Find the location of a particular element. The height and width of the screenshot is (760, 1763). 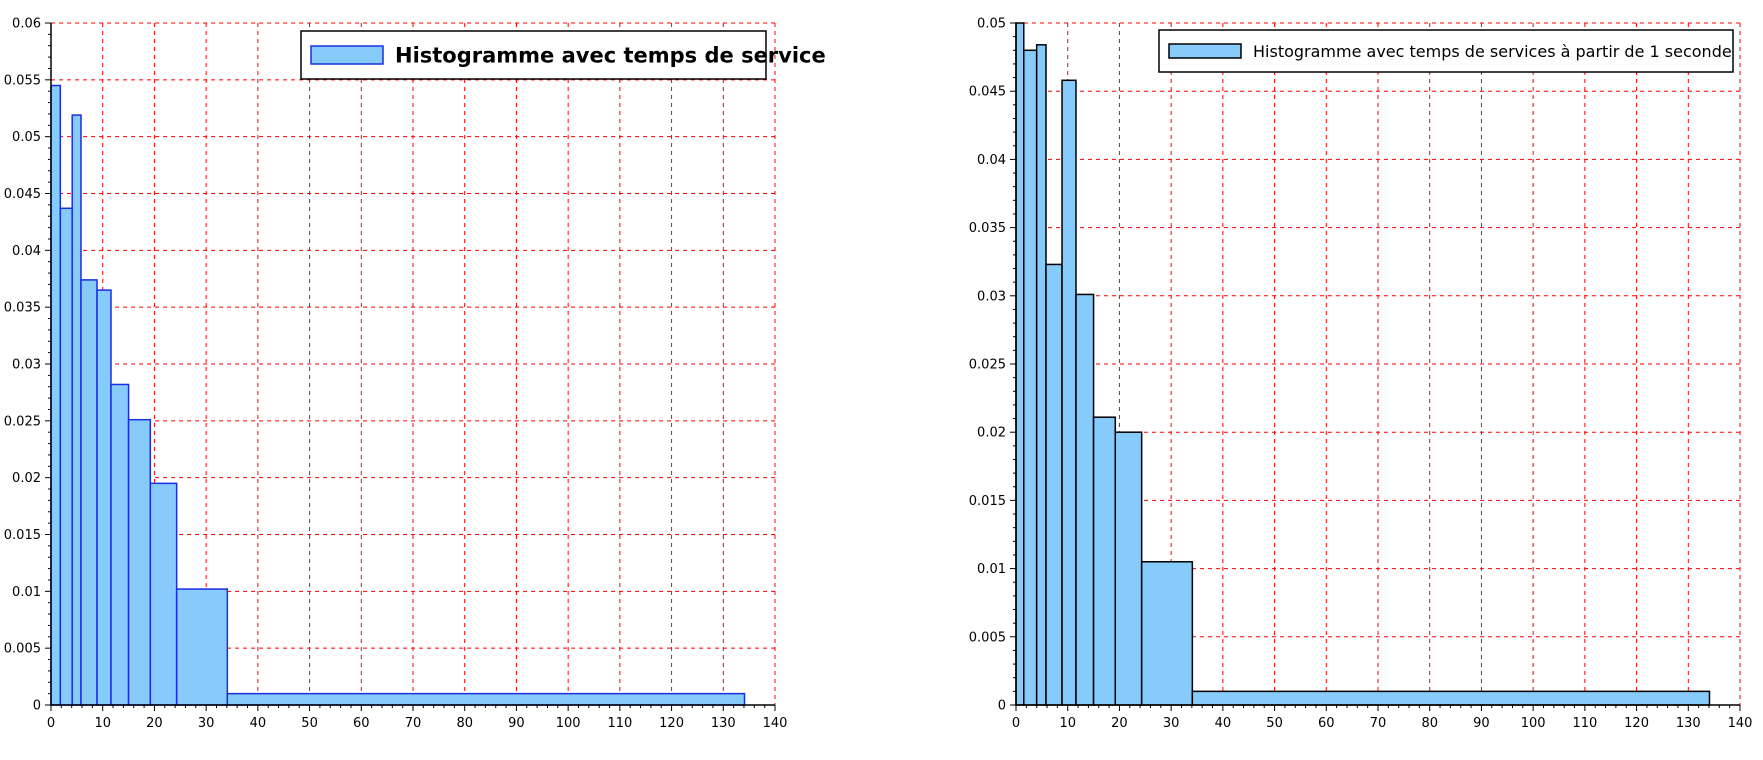

legend-box is located at coordinates (1446, 51).